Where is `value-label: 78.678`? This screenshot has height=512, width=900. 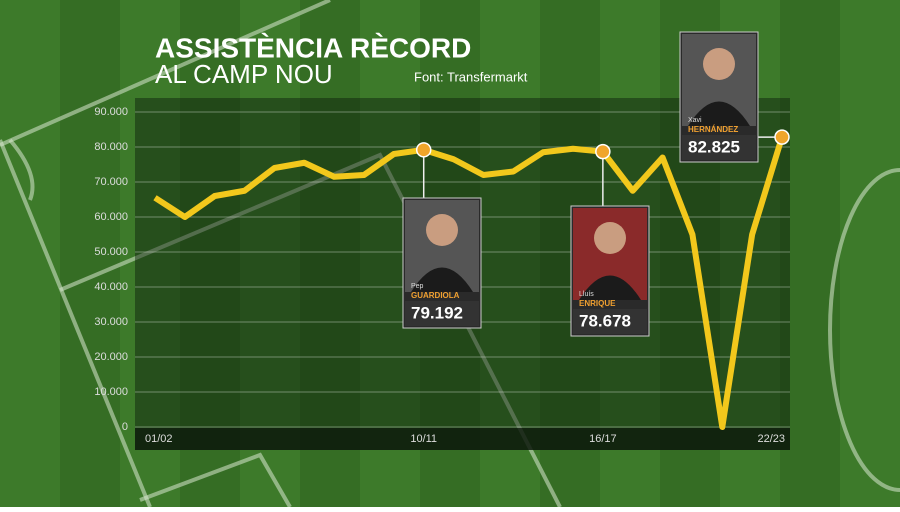 value-label: 78.678 is located at coordinates (605, 320).